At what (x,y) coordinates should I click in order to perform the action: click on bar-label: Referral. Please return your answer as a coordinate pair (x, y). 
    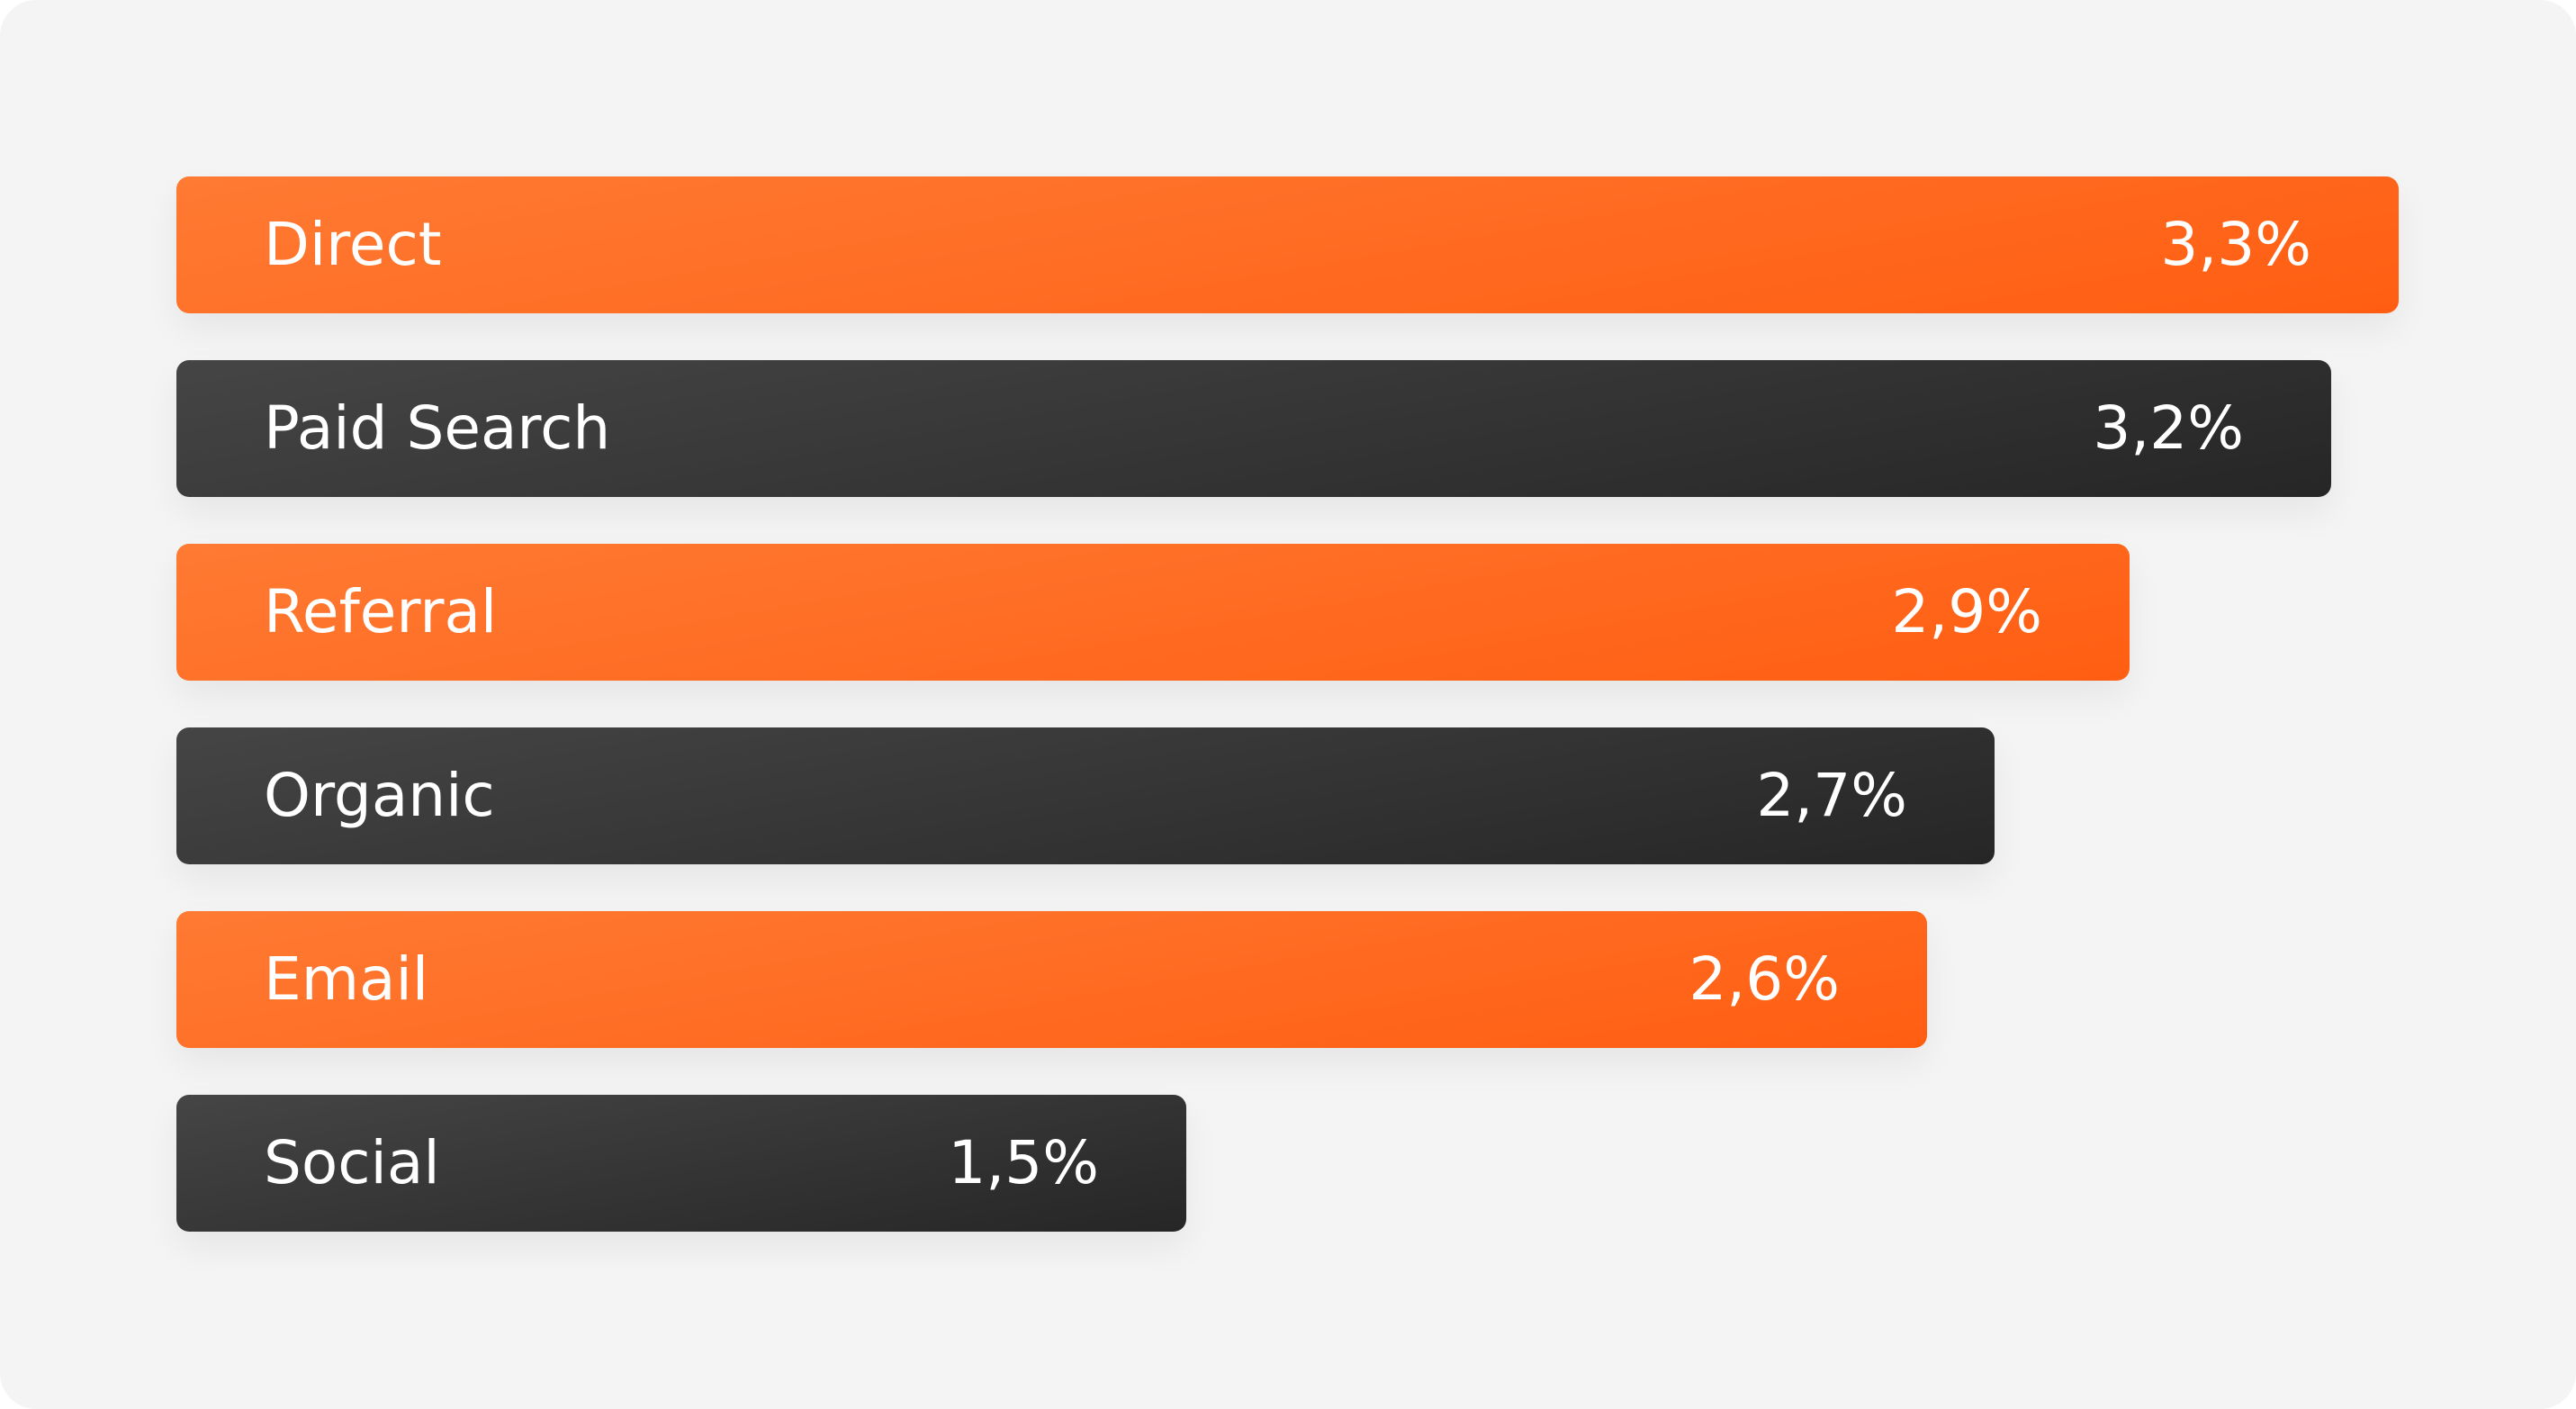
    Looking at the image, I should click on (381, 611).